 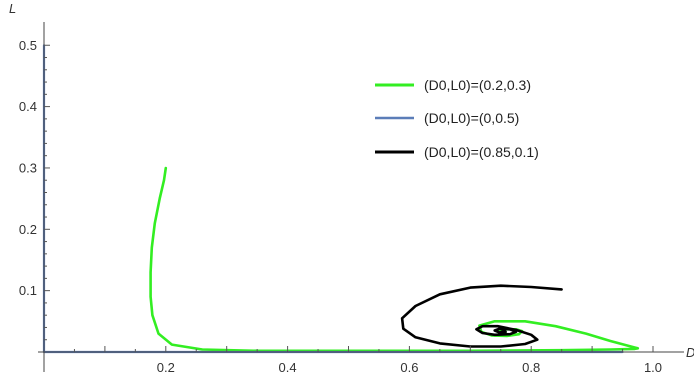 I want to click on legend-label-1: (D0,L0)=(0.2,0.3), so click(x=477, y=85).